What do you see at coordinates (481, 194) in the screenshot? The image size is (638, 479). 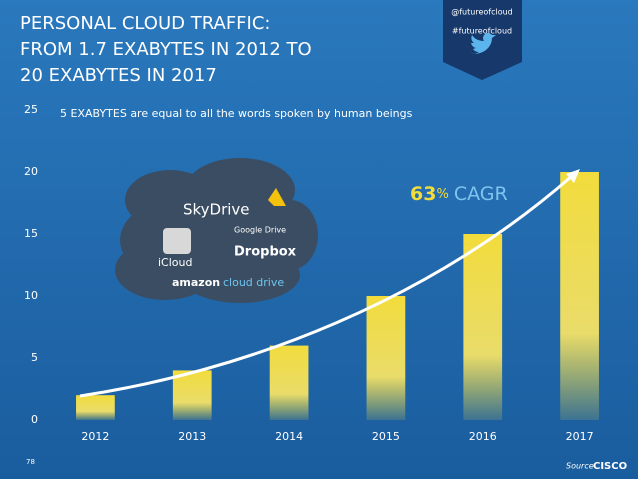 I see `cagr-label: CAGR` at bounding box center [481, 194].